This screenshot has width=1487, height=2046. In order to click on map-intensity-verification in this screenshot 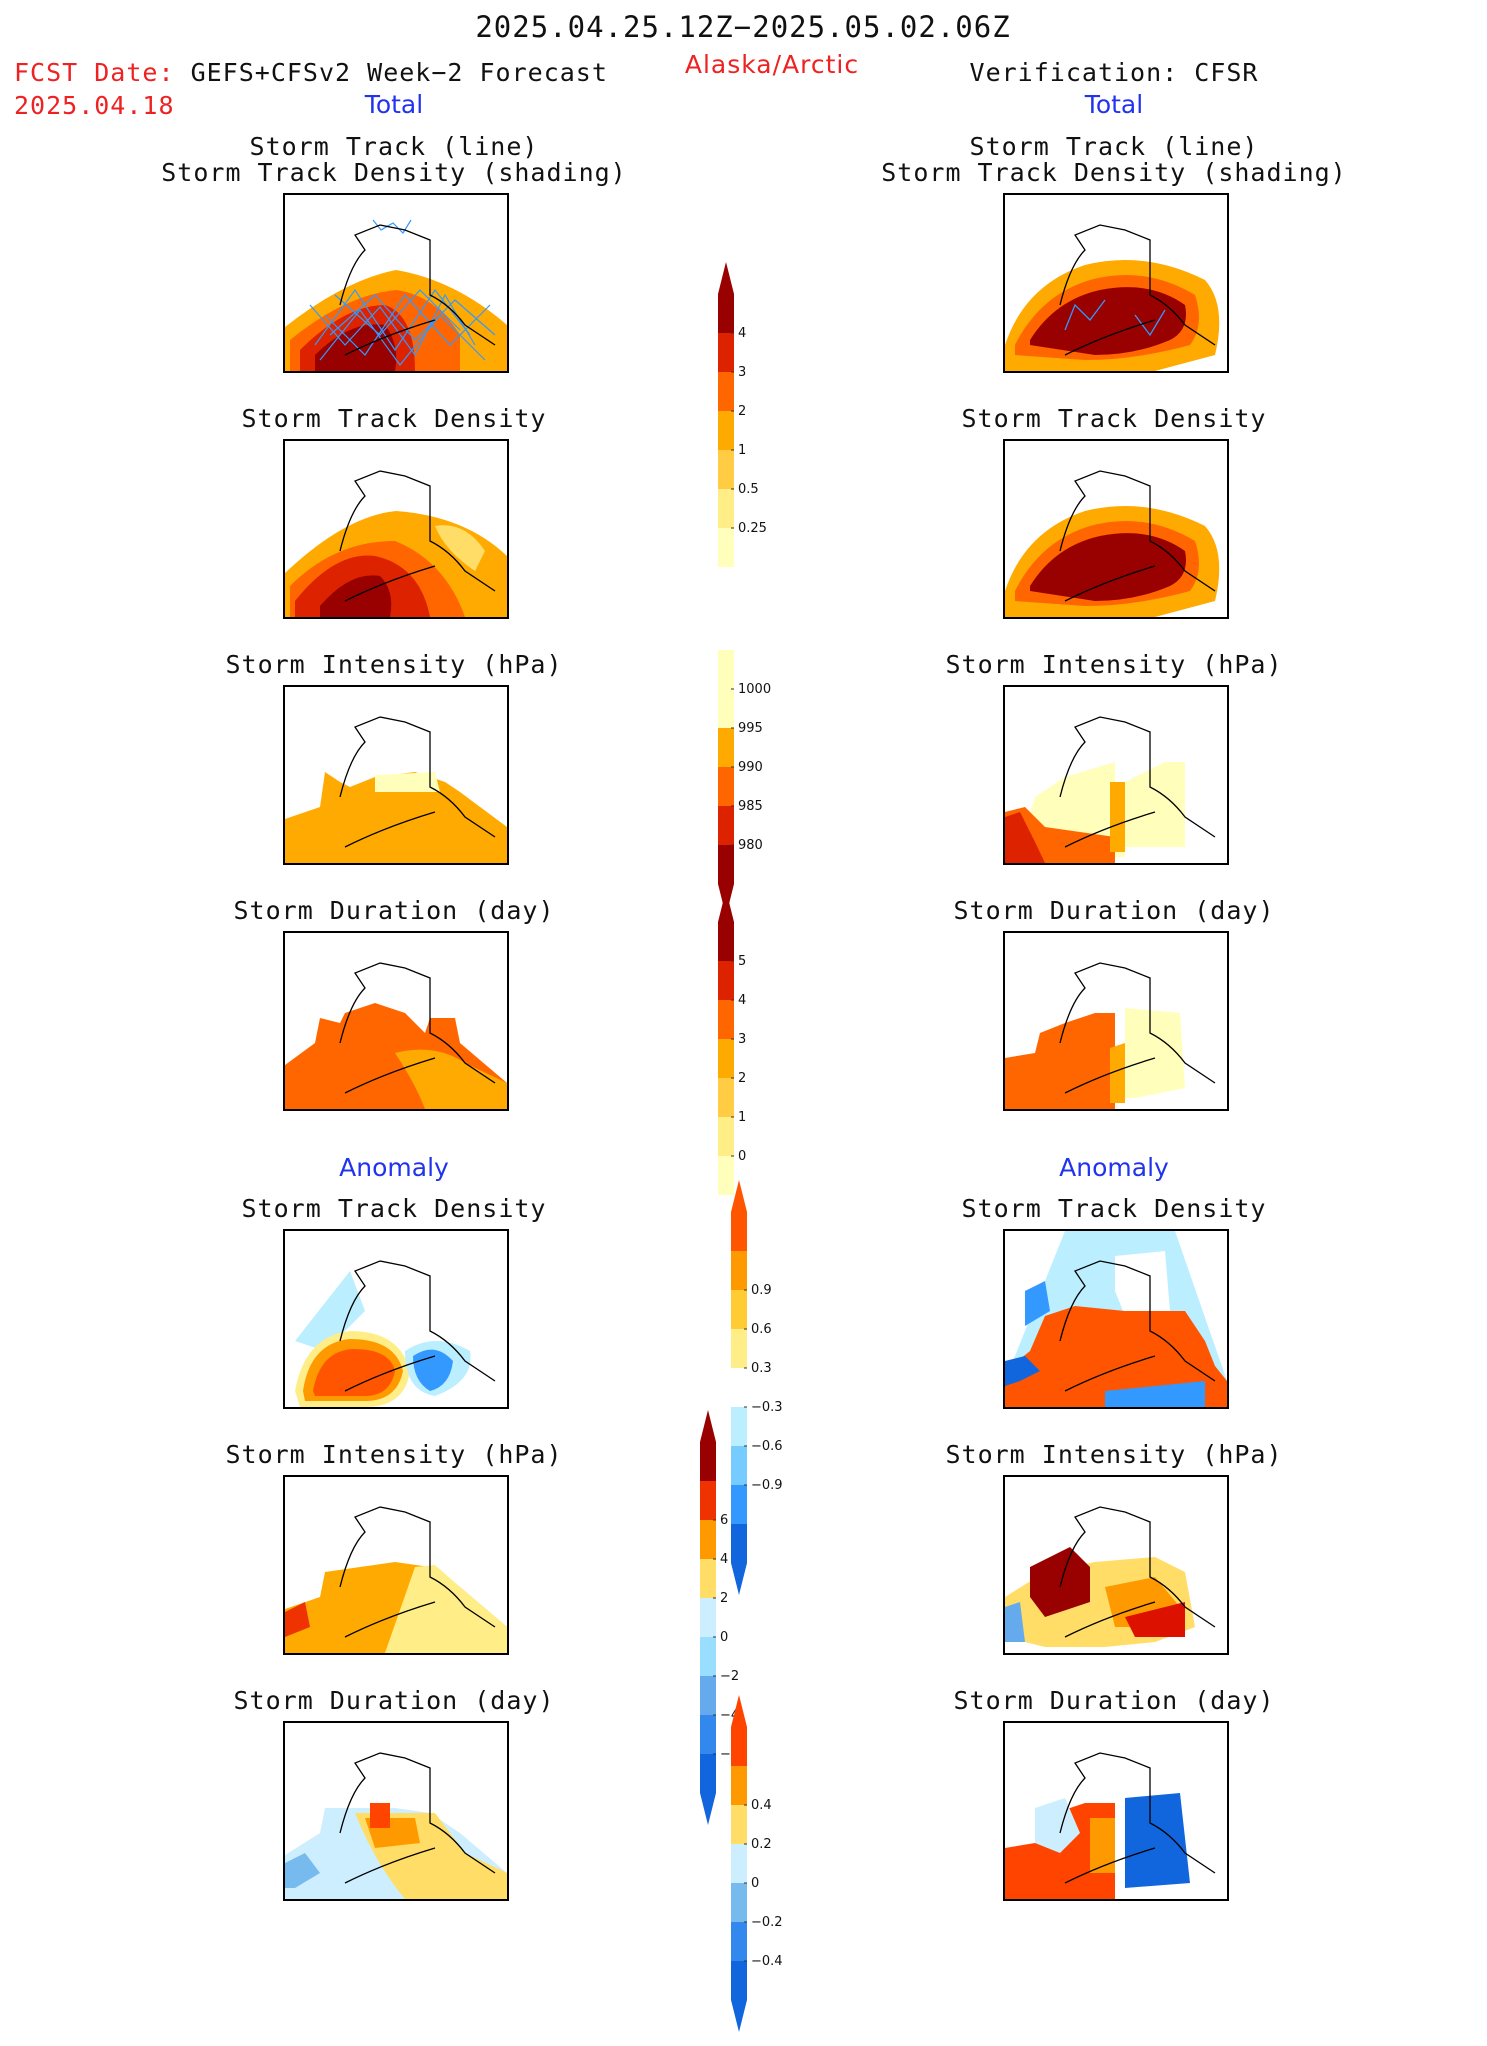, I will do `click(1116, 775)`.